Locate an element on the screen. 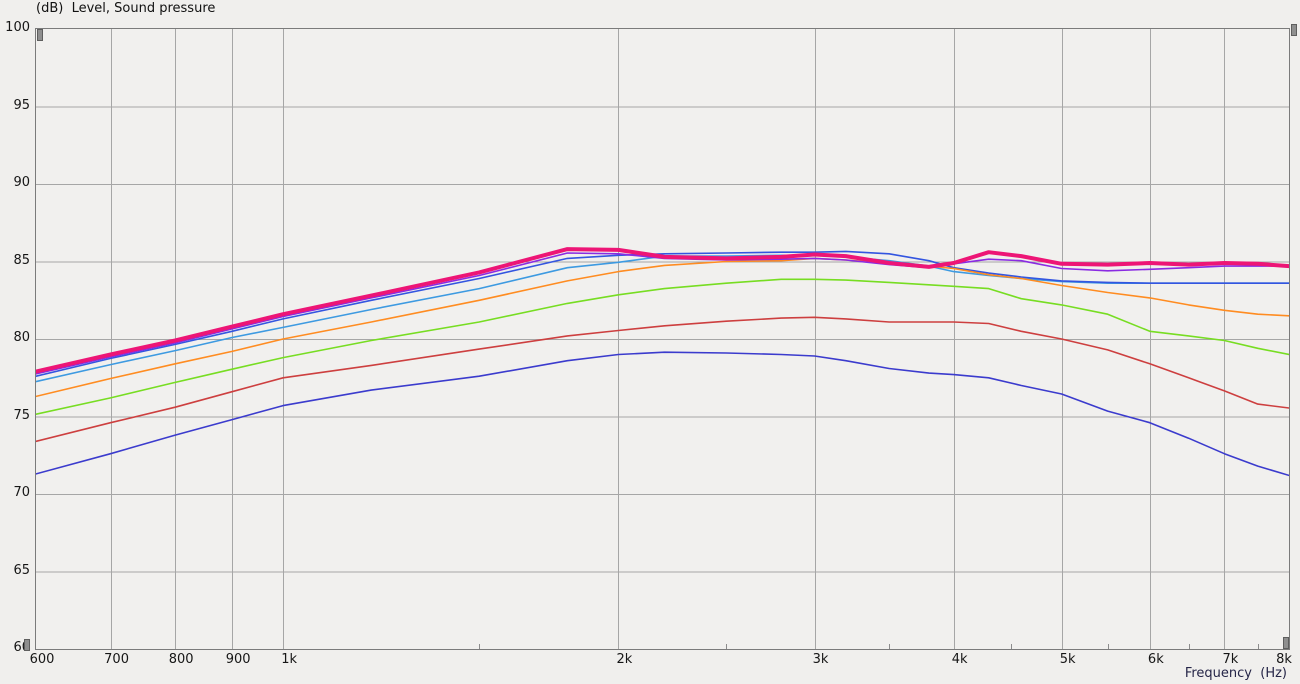 This screenshot has height=684, width=1300. y-tick-label: 70 is located at coordinates (21, 492).